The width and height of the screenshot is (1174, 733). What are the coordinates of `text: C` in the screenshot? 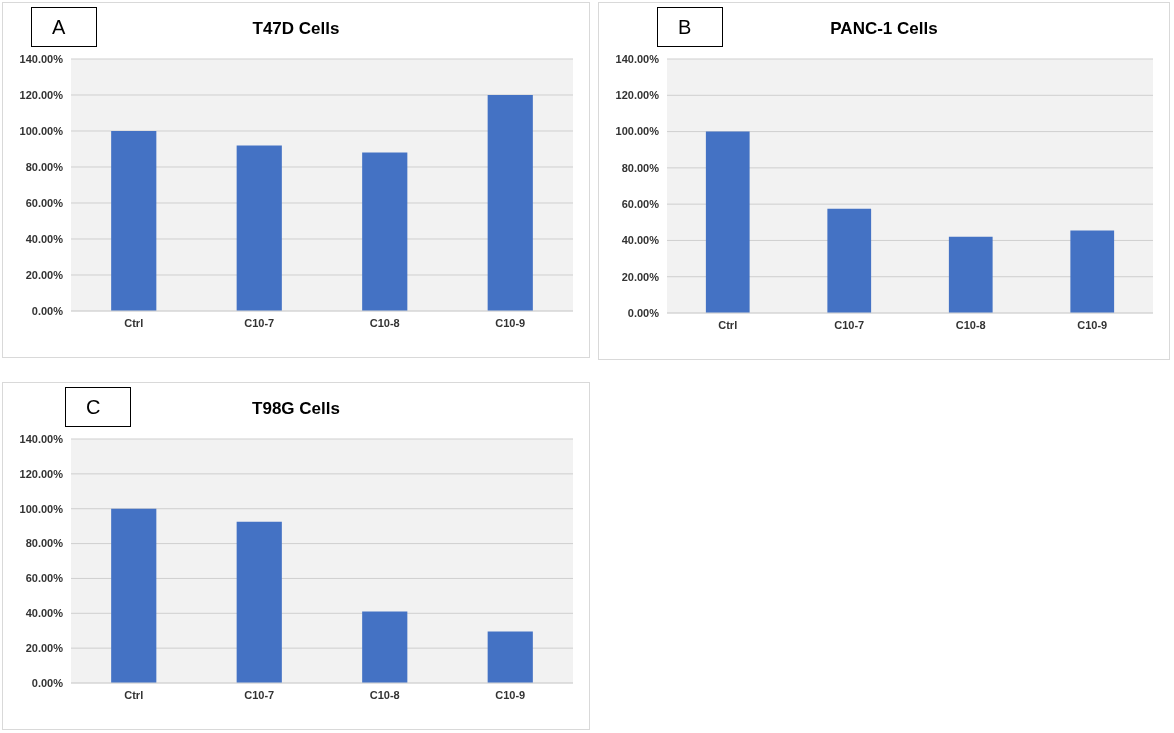 It's located at (98, 407).